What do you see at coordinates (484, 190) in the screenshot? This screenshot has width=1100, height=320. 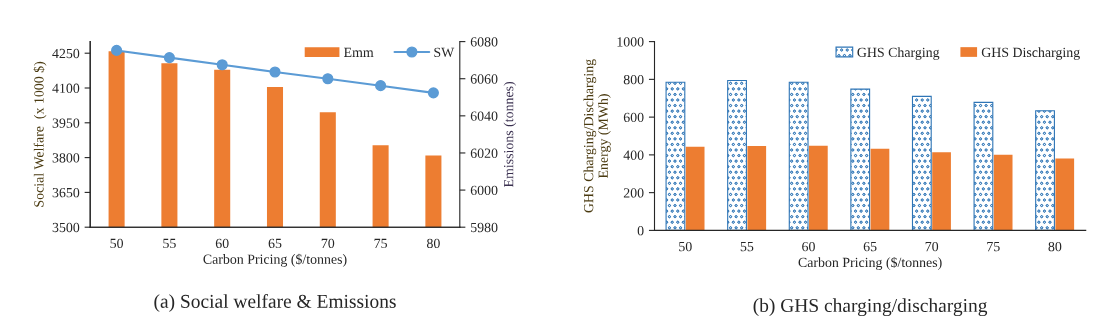 I see `y2-tick-label: 6000` at bounding box center [484, 190].